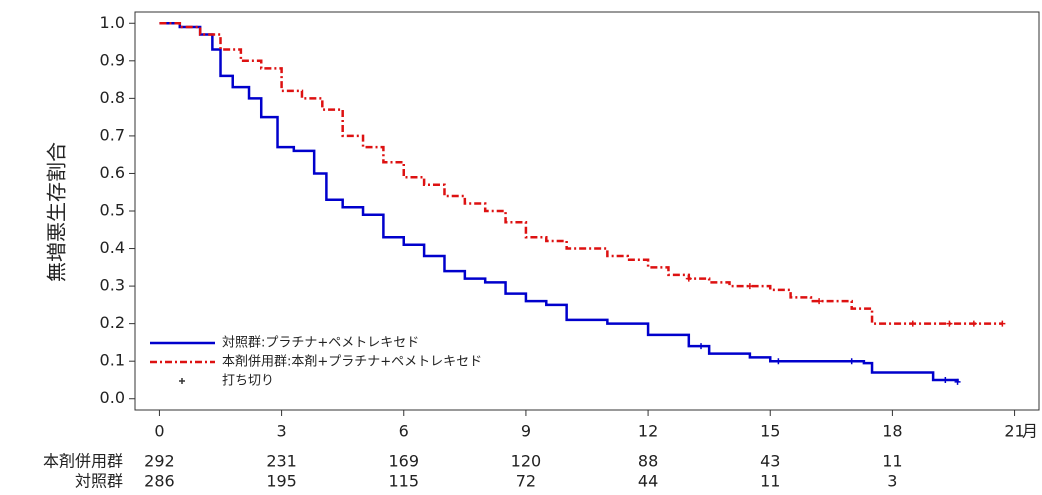 The height and width of the screenshot is (495, 1042). I want to click on x-tick-label: 3, so click(282, 431).